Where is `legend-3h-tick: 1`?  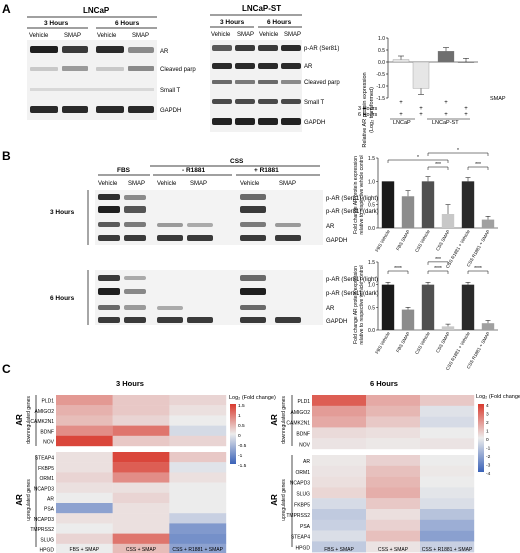 legend-3h-tick: 1 is located at coordinates (239, 416).